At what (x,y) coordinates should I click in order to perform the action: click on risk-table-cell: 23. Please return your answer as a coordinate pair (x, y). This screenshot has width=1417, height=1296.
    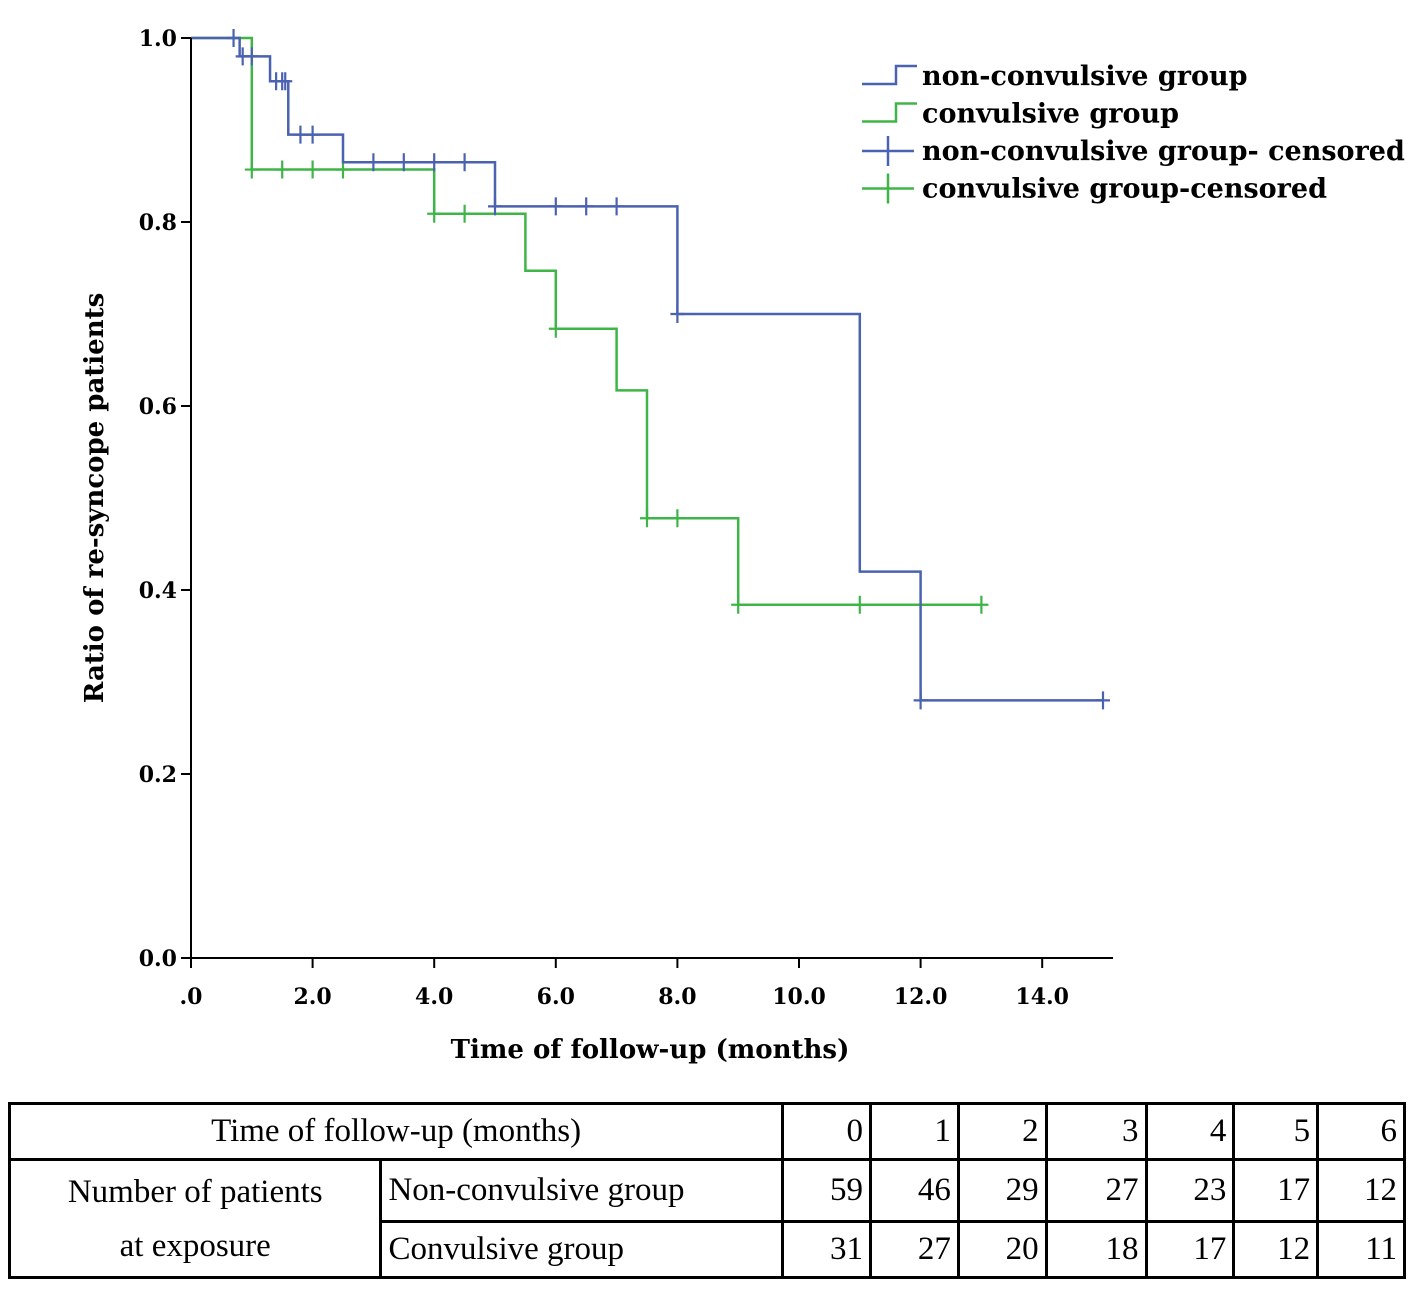
    Looking at the image, I should click on (1190, 1190).